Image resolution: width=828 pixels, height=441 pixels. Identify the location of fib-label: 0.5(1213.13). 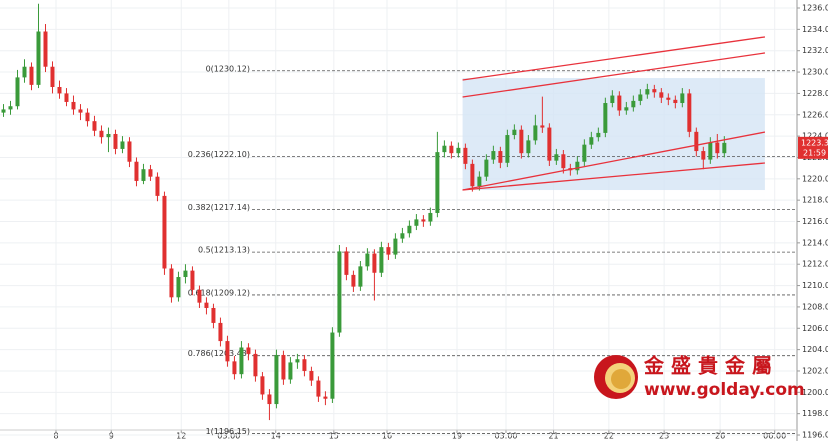
(224, 250).